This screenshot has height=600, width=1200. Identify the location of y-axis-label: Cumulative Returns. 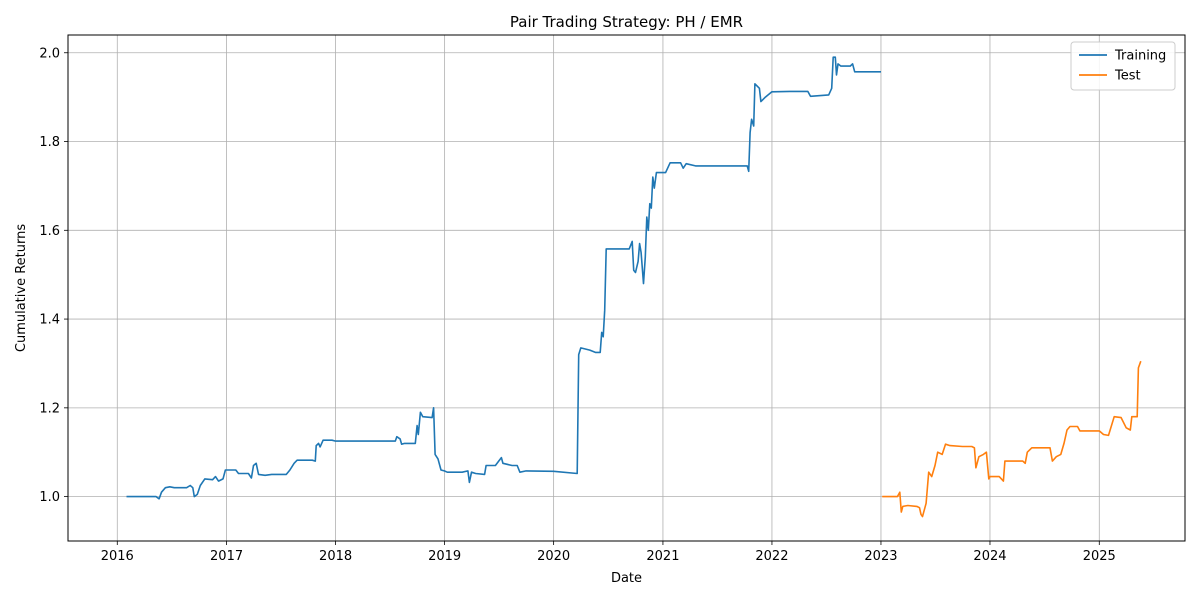
(21, 288).